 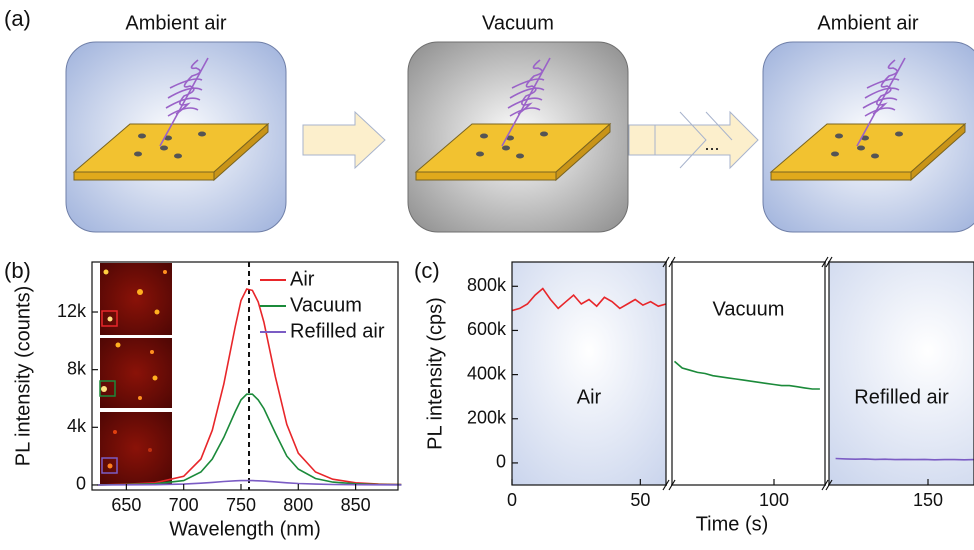 I want to click on x-axis-label: Wavelength (nm), so click(x=245, y=529).